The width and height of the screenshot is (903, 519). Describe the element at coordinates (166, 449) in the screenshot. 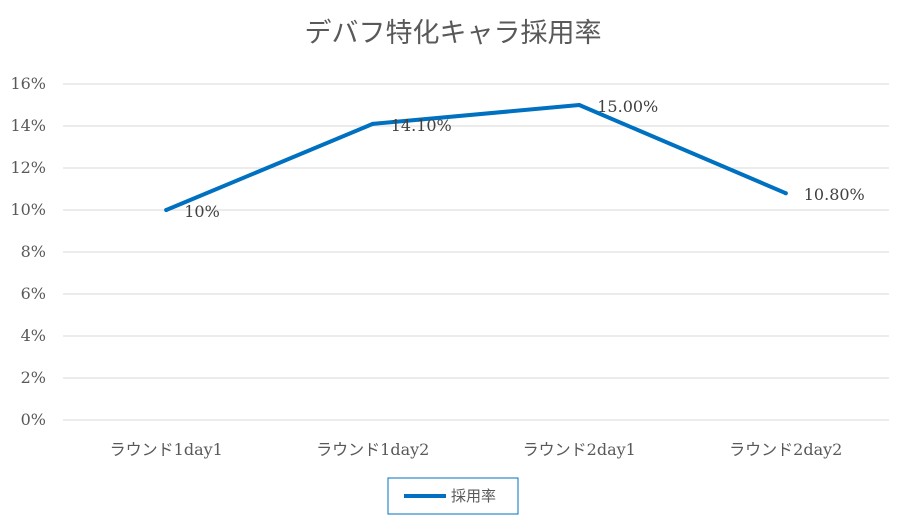

I see `x-tick-label: ラウンド1day1` at that location.